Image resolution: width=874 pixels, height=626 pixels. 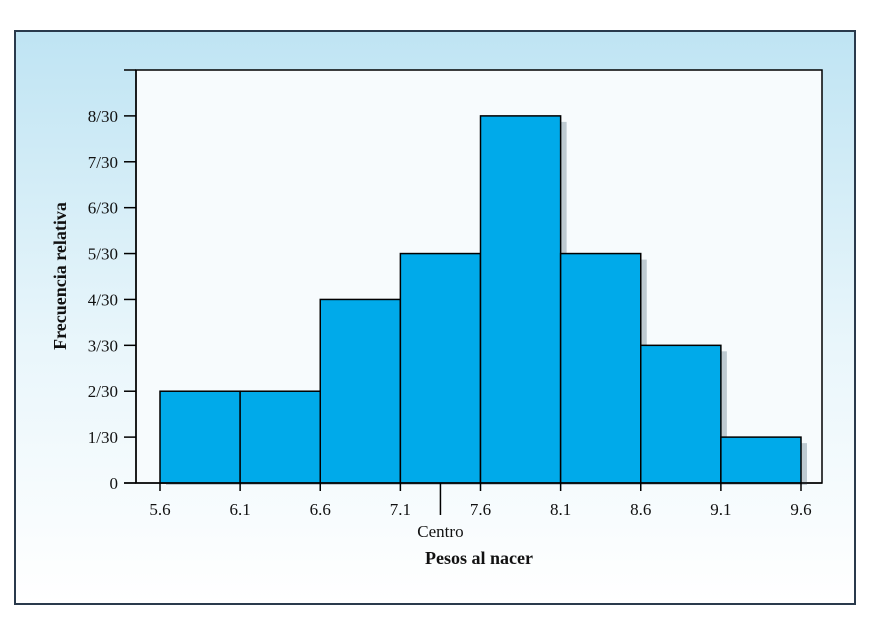 What do you see at coordinates (103, 345) in the screenshot?
I see `y-tick-label: 3/30` at bounding box center [103, 345].